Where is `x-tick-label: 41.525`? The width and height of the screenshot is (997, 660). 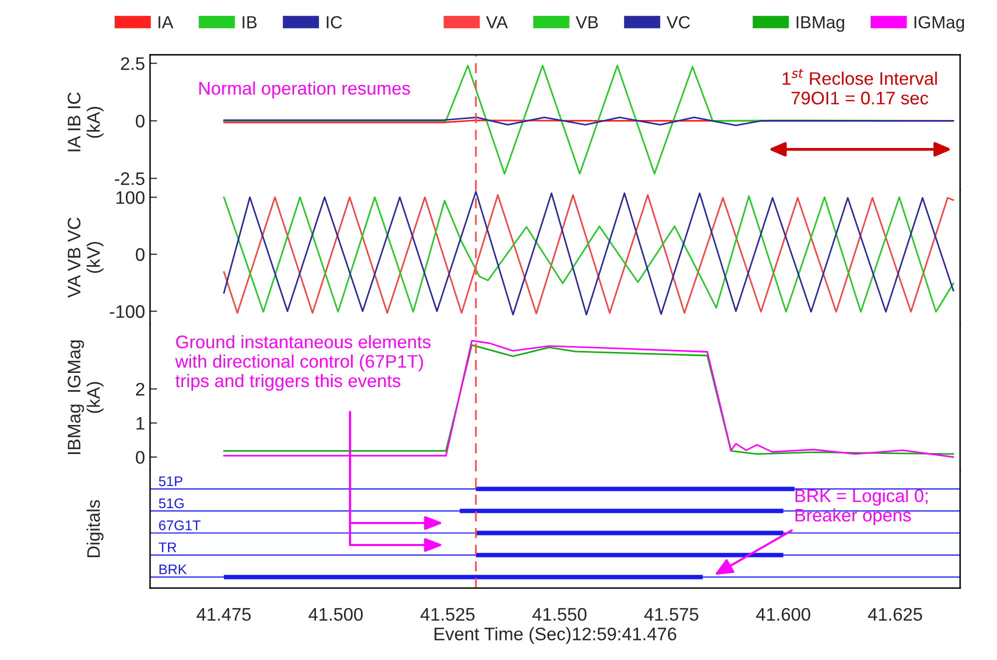 x-tick-label: 41.525 is located at coordinates (447, 614).